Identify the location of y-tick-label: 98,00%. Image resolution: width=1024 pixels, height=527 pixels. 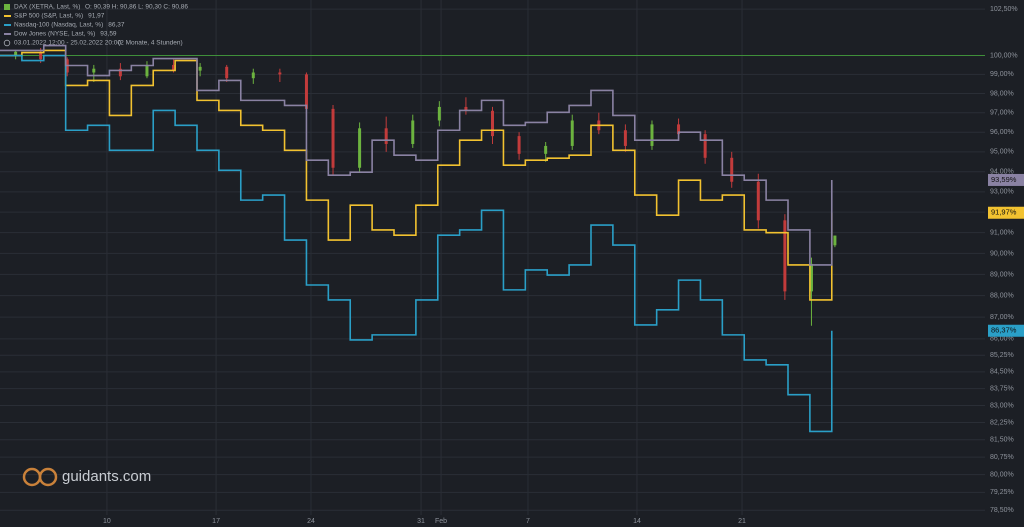
(1002, 93).